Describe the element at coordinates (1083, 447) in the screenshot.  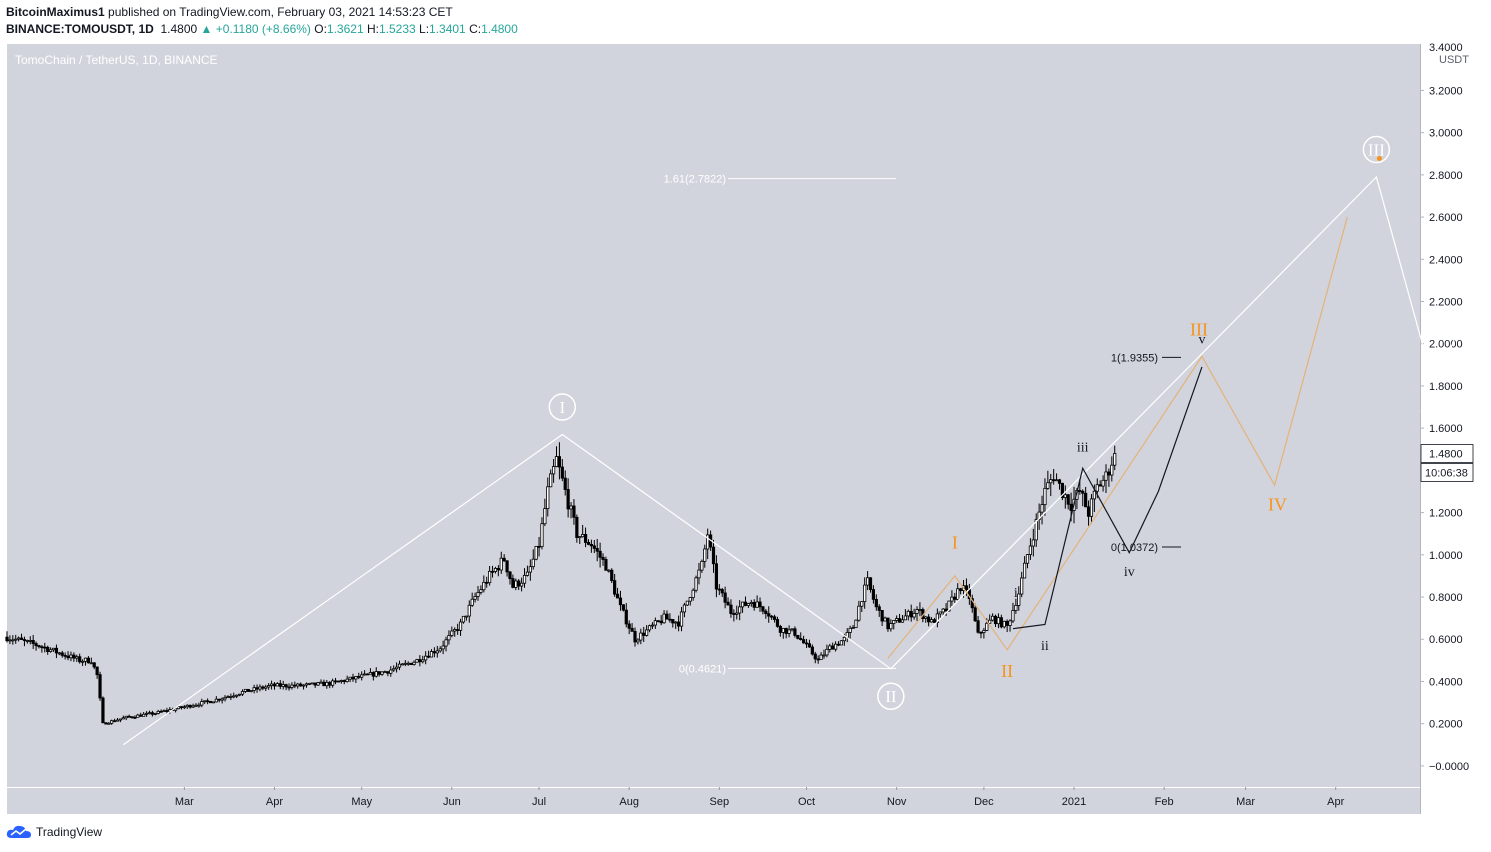
I see `wave-label-minor: iii` at that location.